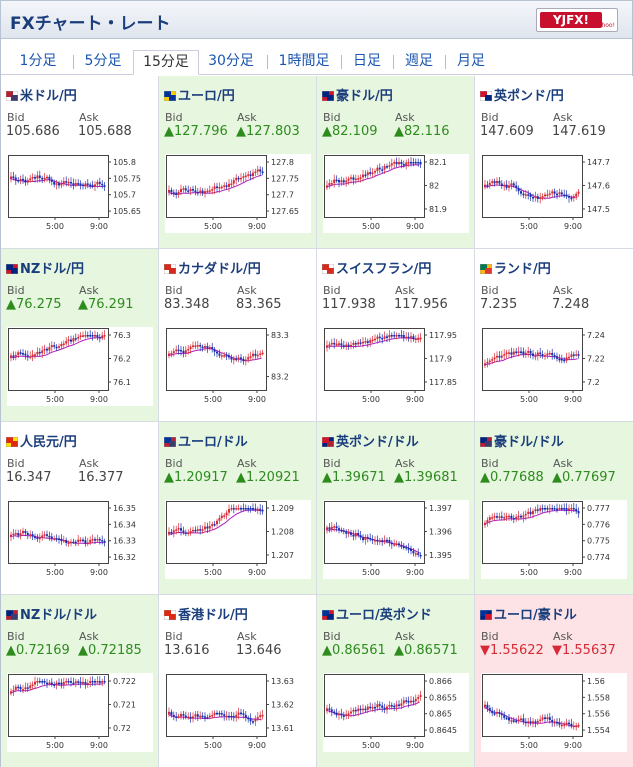 Image resolution: width=633 pixels, height=767 pixels. What do you see at coordinates (122, 335) in the screenshot?
I see `y-tick-label: 76.3` at bounding box center [122, 335].